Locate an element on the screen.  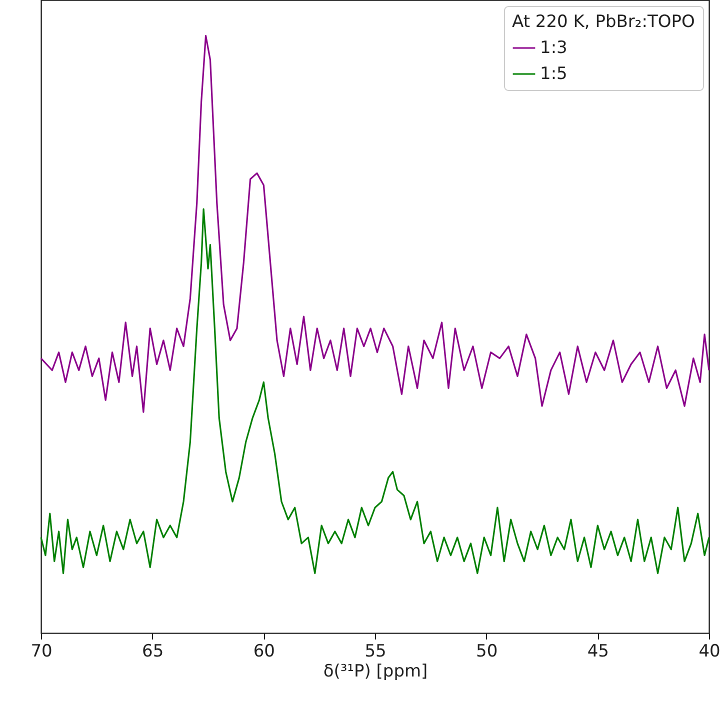
x-tick-label: 50 is located at coordinates (487, 652).